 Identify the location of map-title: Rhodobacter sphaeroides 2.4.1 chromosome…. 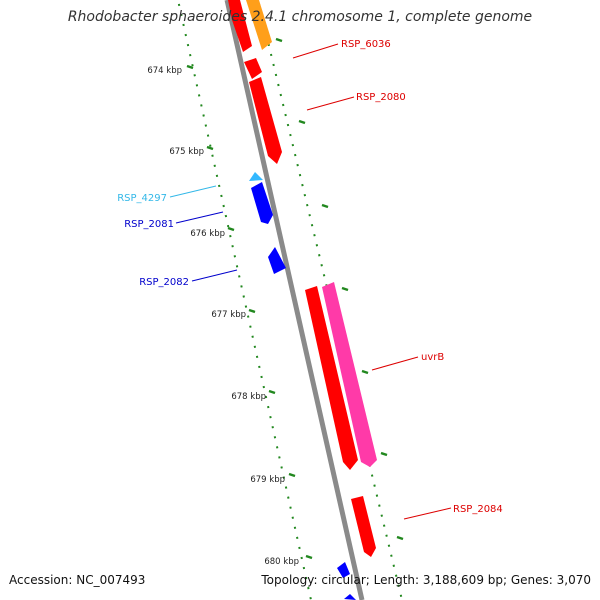
(300, 17).